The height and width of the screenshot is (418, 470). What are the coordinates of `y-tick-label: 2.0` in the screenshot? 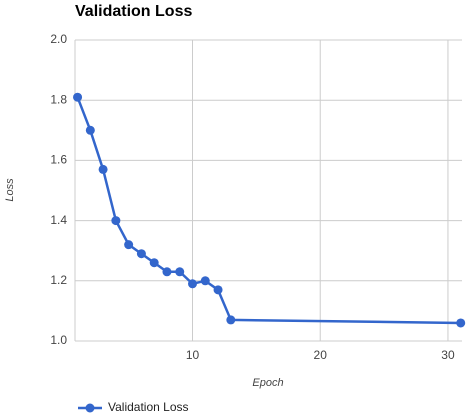 It's located at (58, 39).